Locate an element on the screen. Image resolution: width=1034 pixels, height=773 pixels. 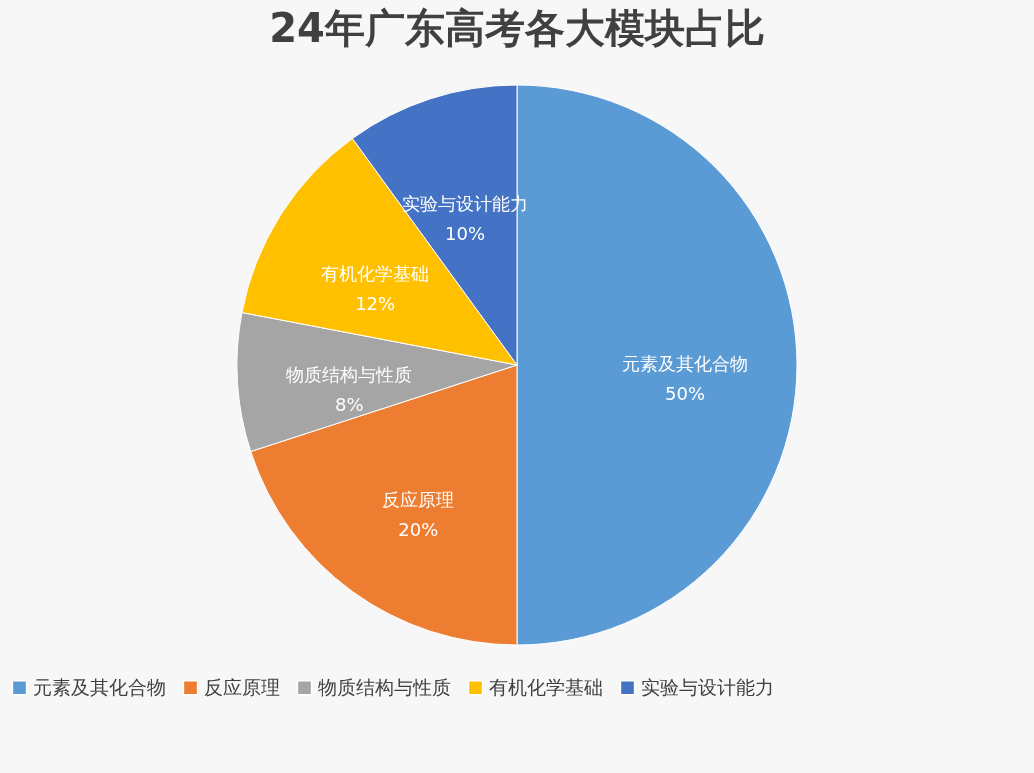
legend-label: 实验与设计能力 is located at coordinates (707, 686).